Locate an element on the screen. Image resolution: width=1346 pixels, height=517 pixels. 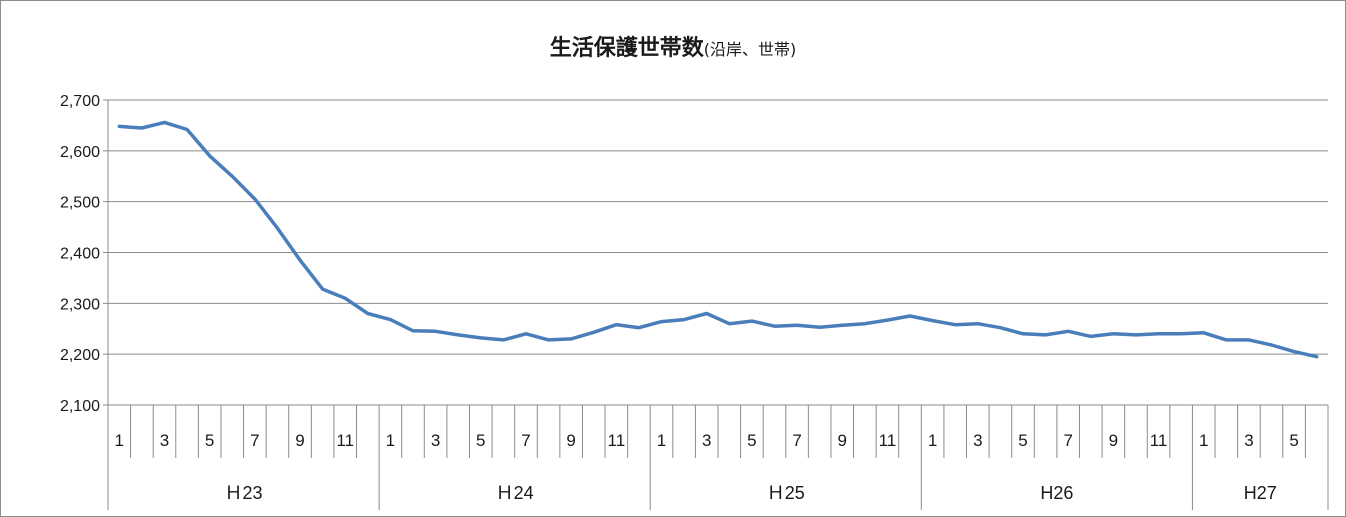
x-group-label: H27 is located at coordinates (1260, 493).